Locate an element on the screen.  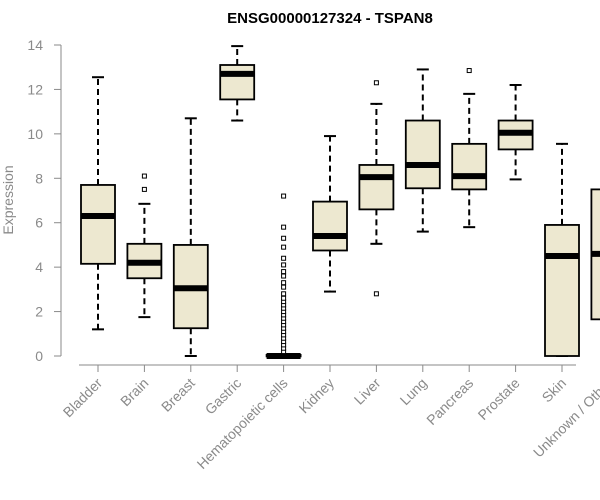
box-hematopoietic-cells is located at coordinates (283, 276).